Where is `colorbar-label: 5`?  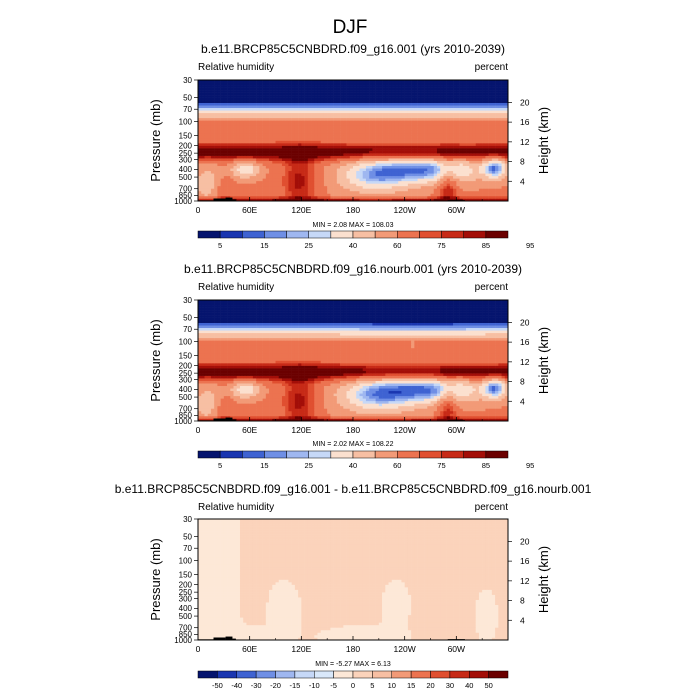 colorbar-label: 5 is located at coordinates (220, 245).